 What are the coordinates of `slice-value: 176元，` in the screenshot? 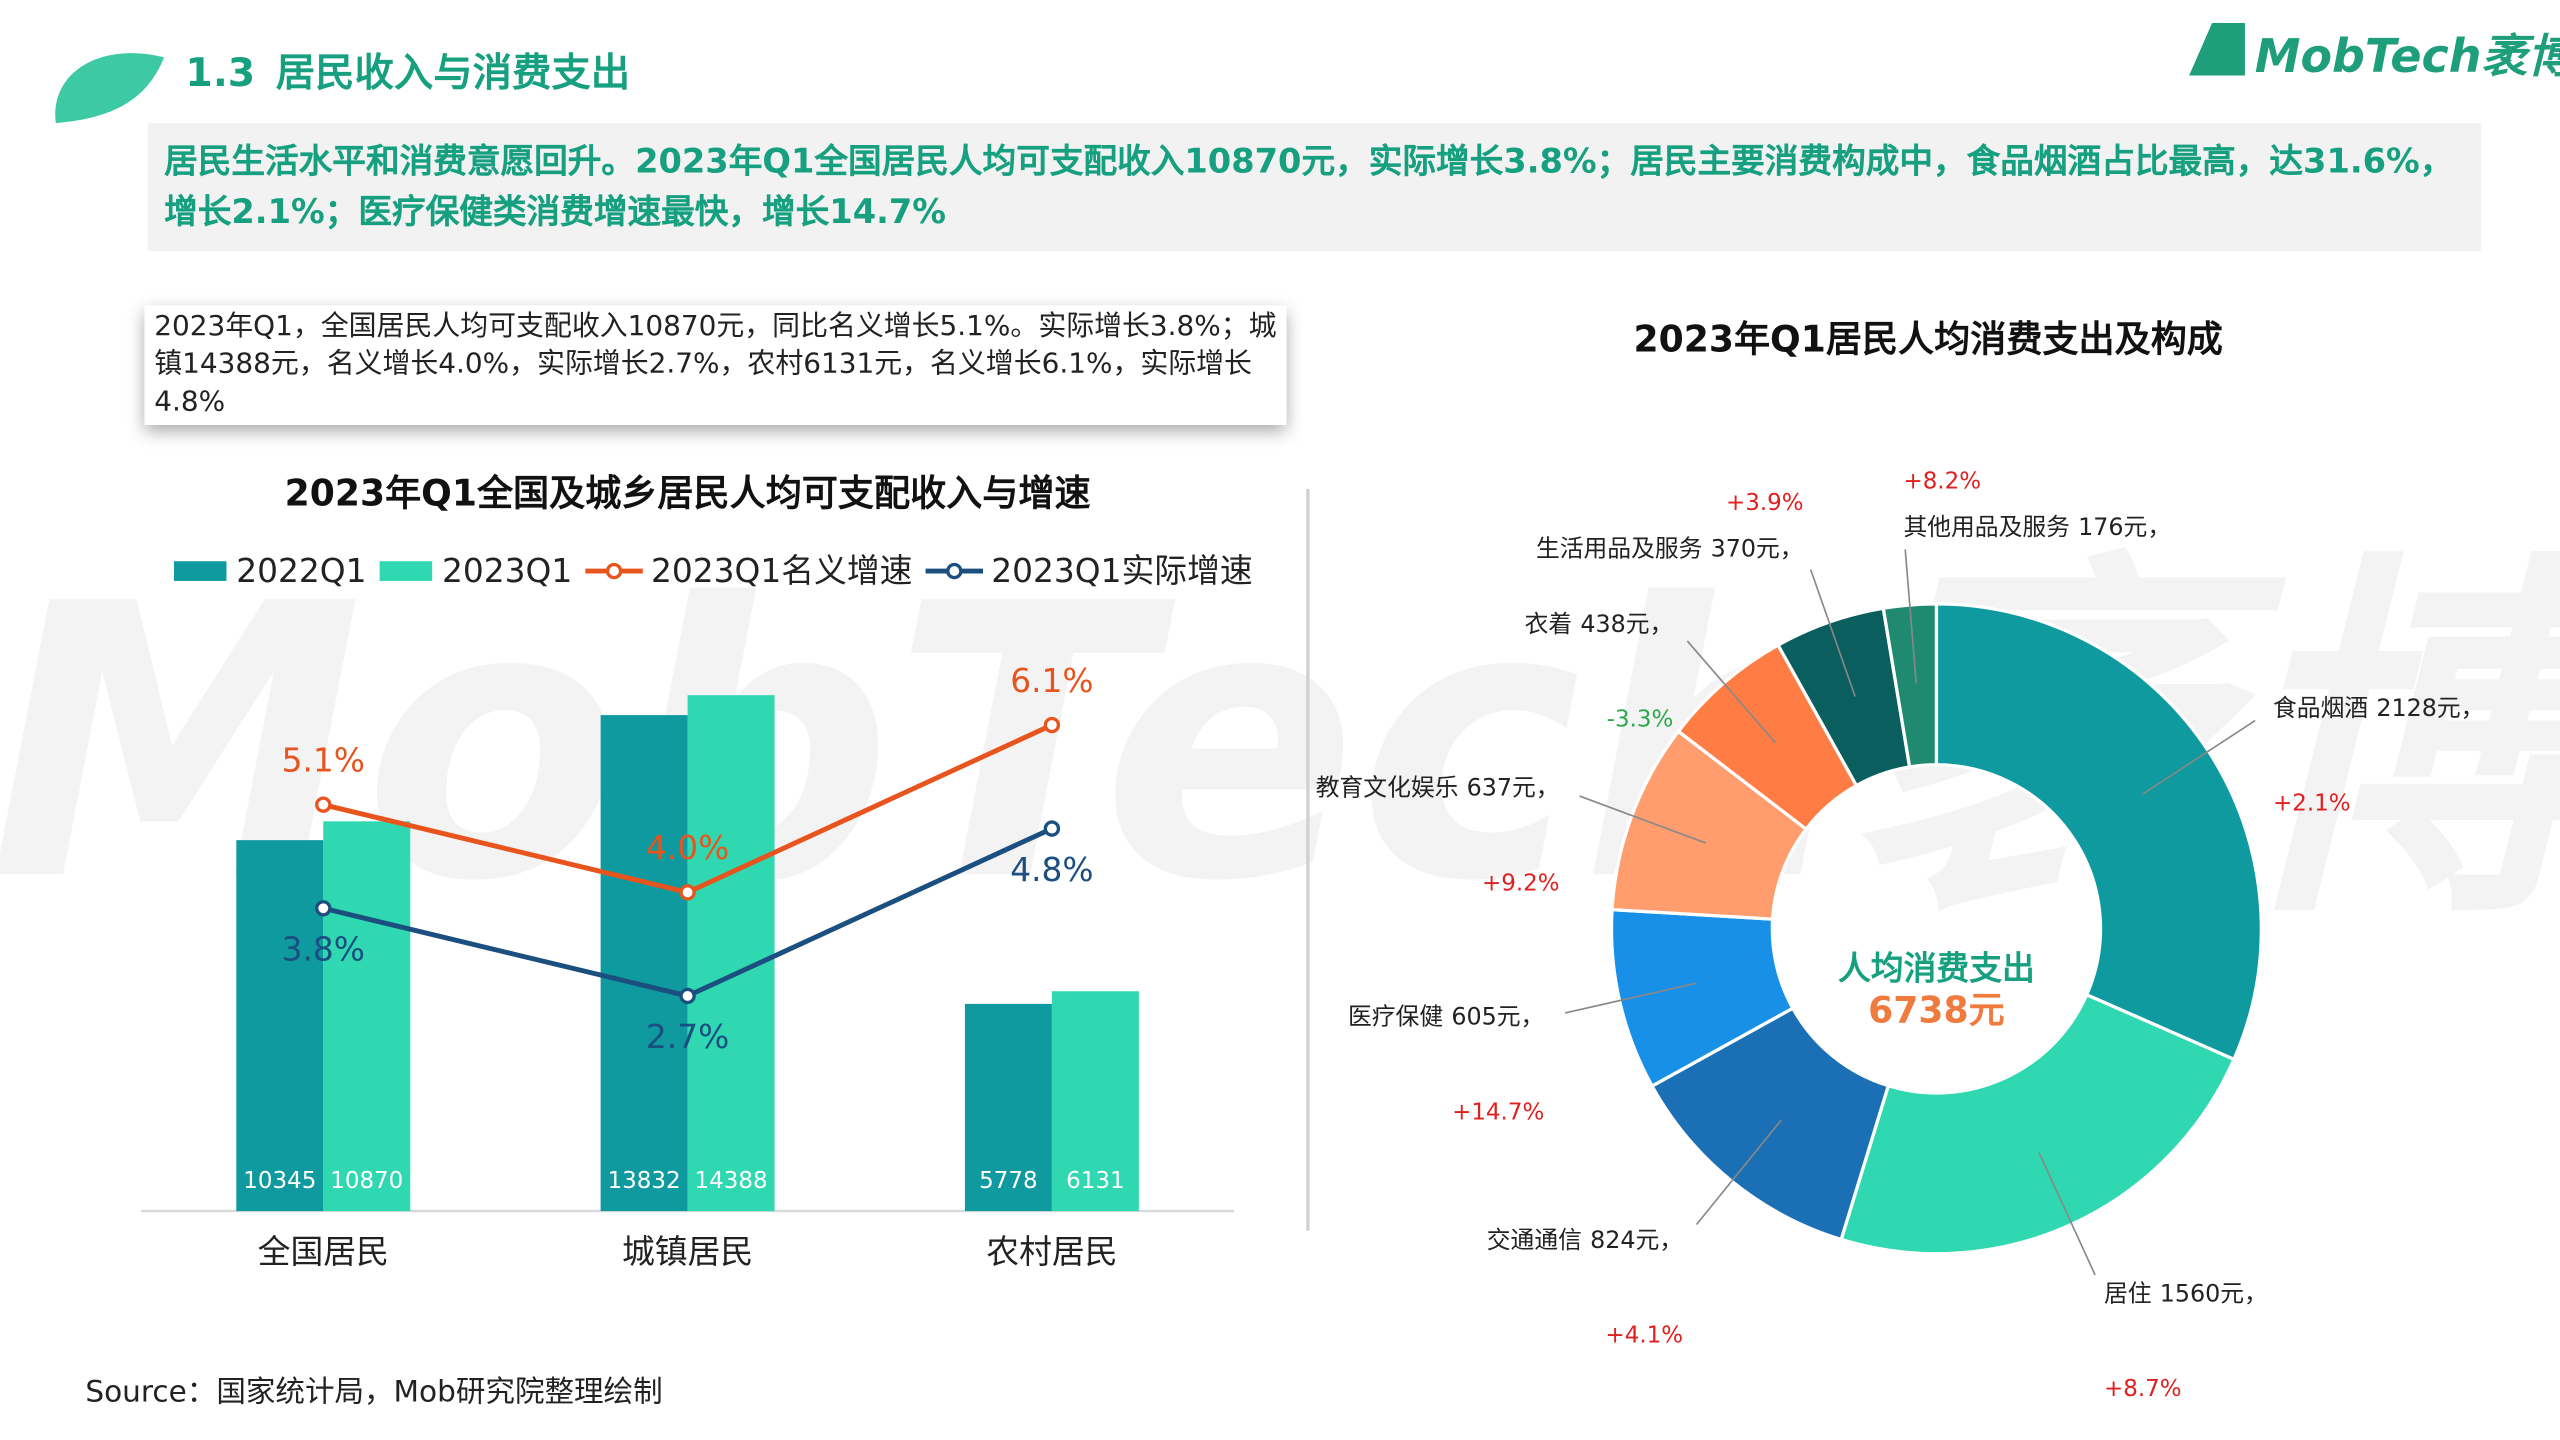 It's located at (2124, 527).